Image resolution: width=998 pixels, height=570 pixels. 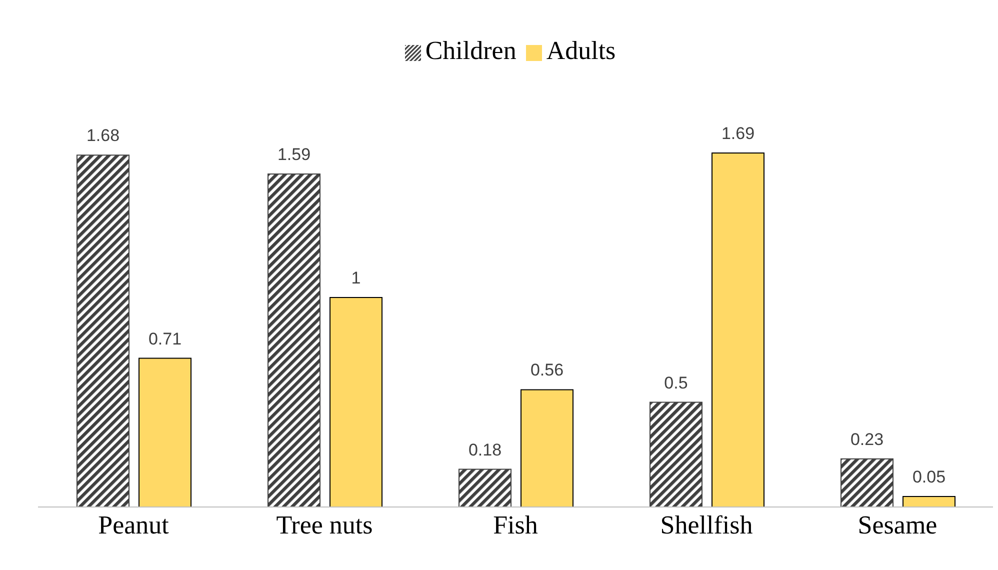 I want to click on x-tick-label: Shellfish, so click(x=706, y=525).